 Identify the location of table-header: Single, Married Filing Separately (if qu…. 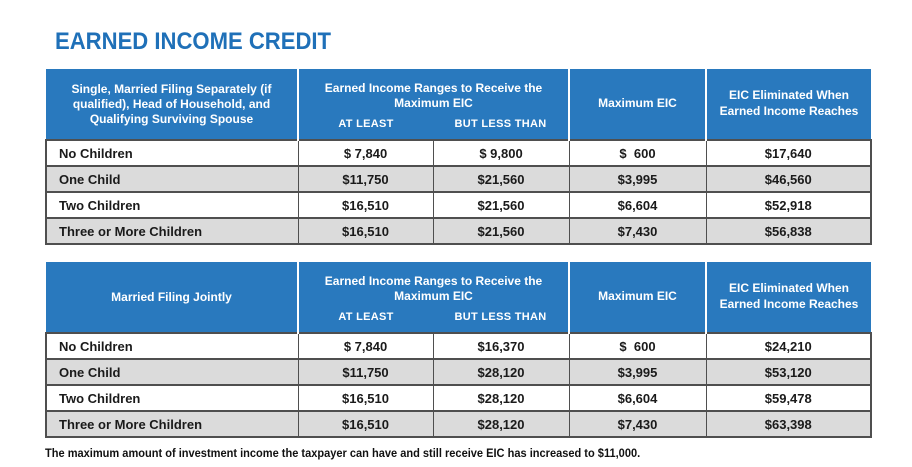
(458, 104).